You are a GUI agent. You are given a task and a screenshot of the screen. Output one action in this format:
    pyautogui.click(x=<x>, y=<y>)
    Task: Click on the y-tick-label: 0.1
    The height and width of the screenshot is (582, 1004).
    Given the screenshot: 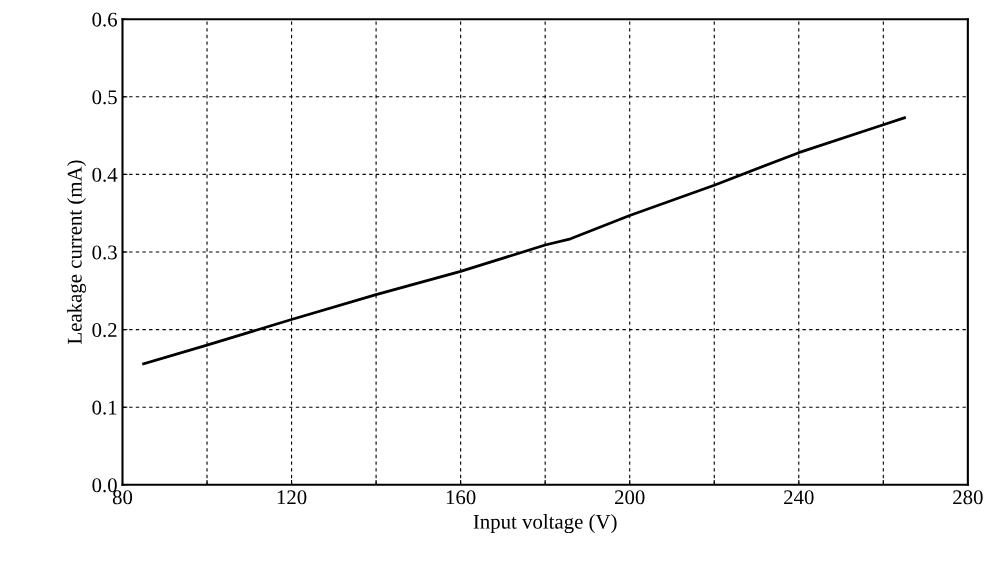 What is the action you would take?
    pyautogui.click(x=104, y=407)
    